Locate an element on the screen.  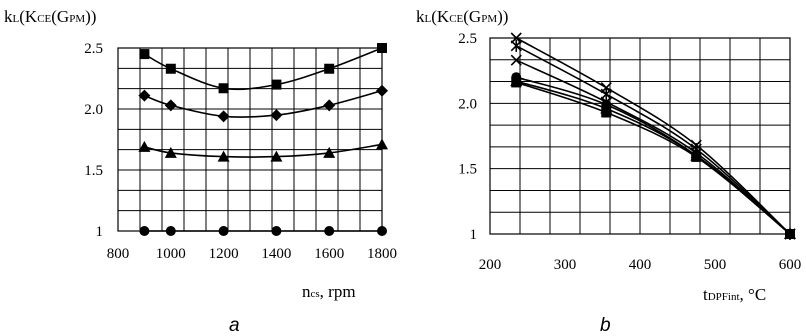
chart-b-xtick-label: 400 is located at coordinates (640, 265).